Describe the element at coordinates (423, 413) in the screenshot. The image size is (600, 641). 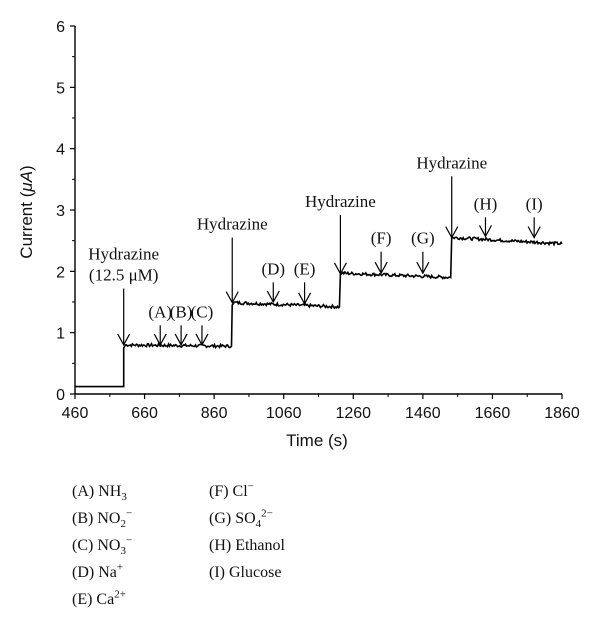
I see `x-tick-label: 1460` at that location.